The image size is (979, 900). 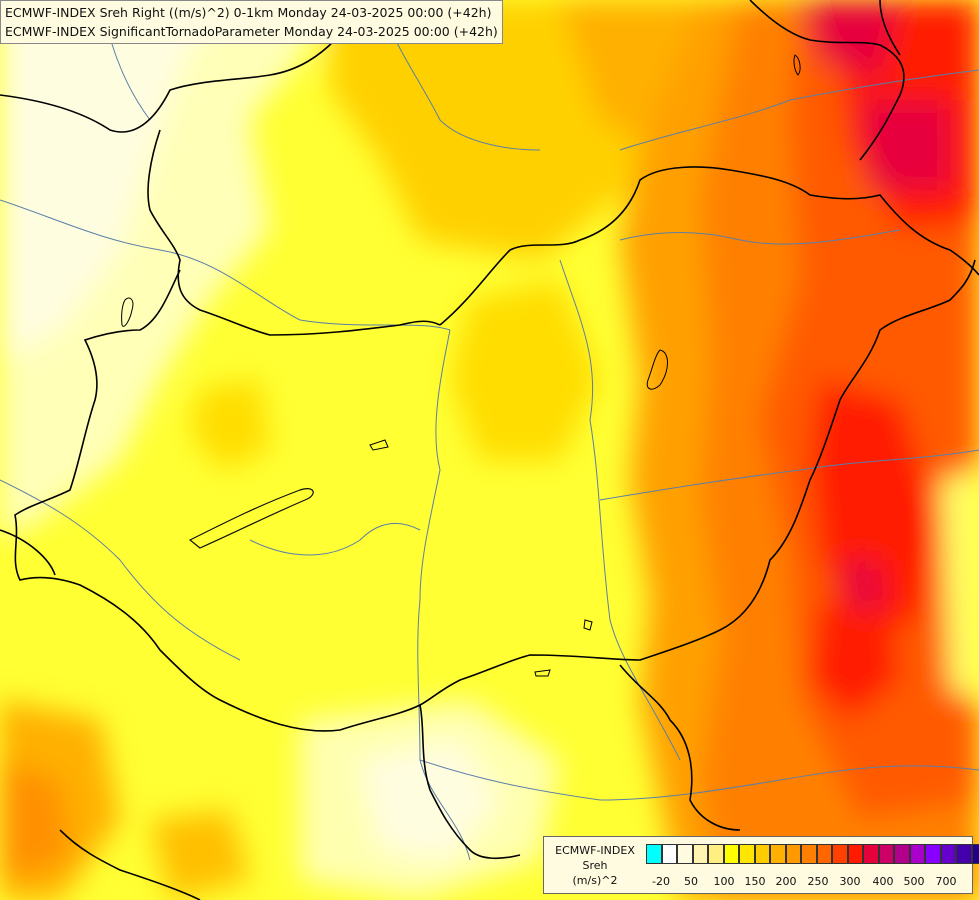 What do you see at coordinates (691, 881) in the screenshot?
I see `legend-tick-label: 50` at bounding box center [691, 881].